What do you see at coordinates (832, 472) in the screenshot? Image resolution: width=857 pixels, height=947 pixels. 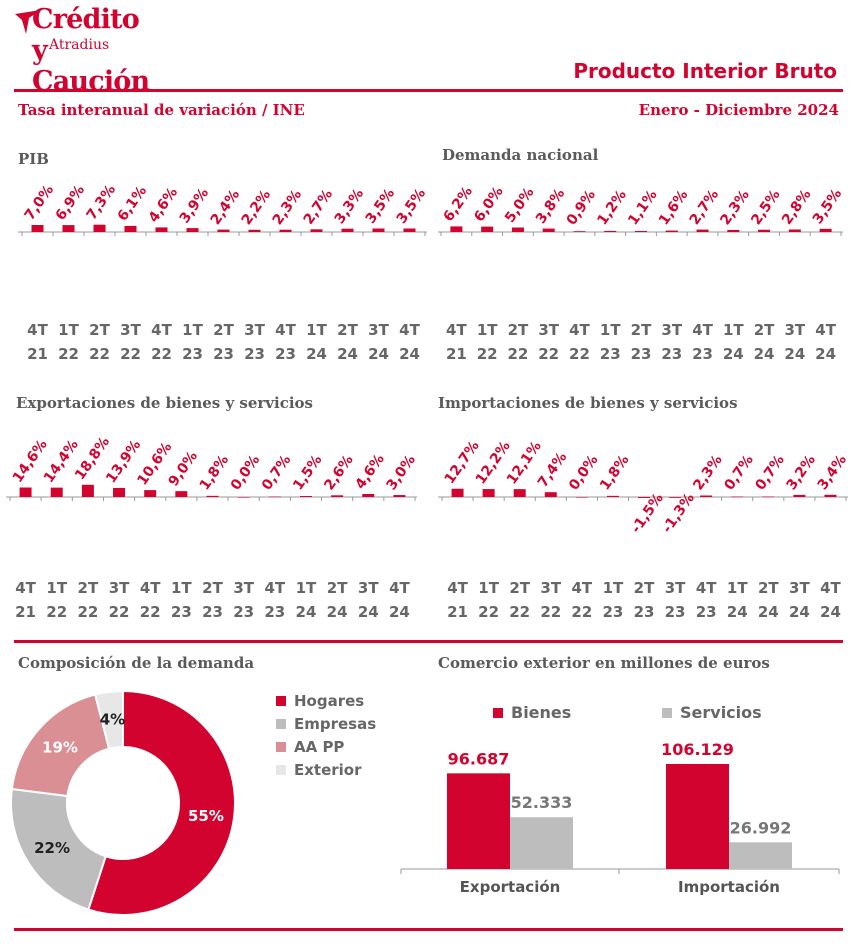 I see `data-label: 3,4%` at bounding box center [832, 472].